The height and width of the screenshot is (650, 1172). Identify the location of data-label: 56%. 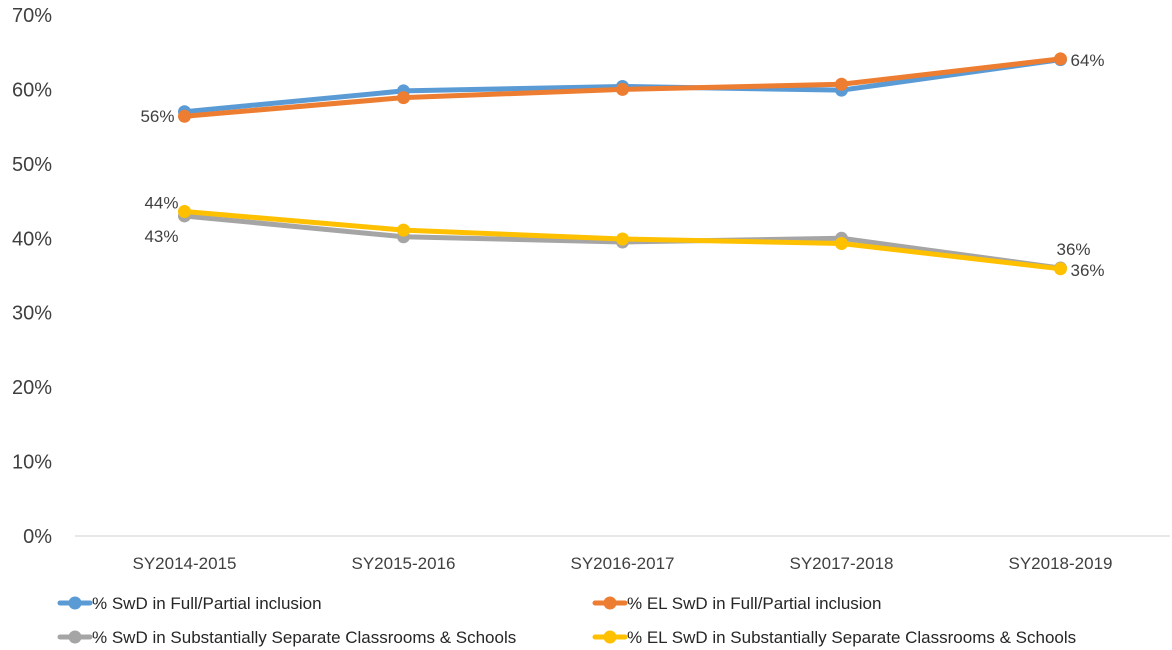
(157, 116).